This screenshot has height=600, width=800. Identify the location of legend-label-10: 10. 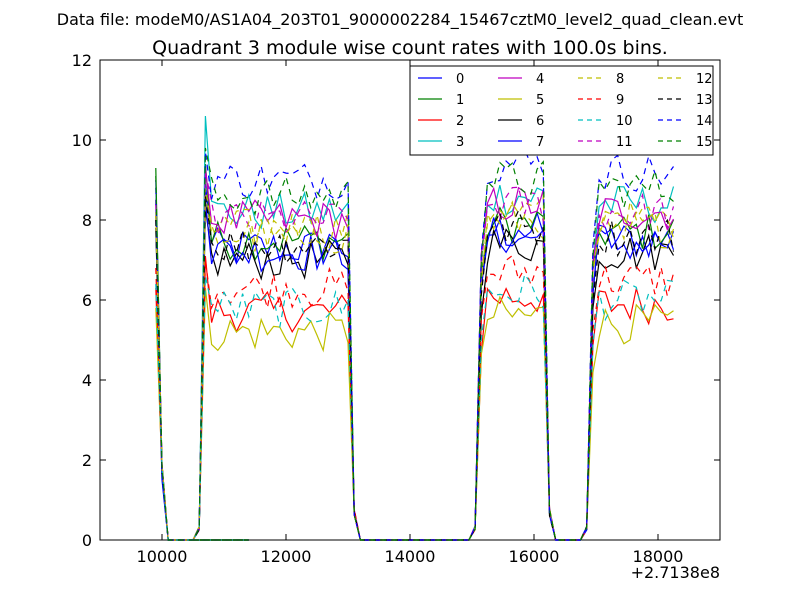
(624, 121).